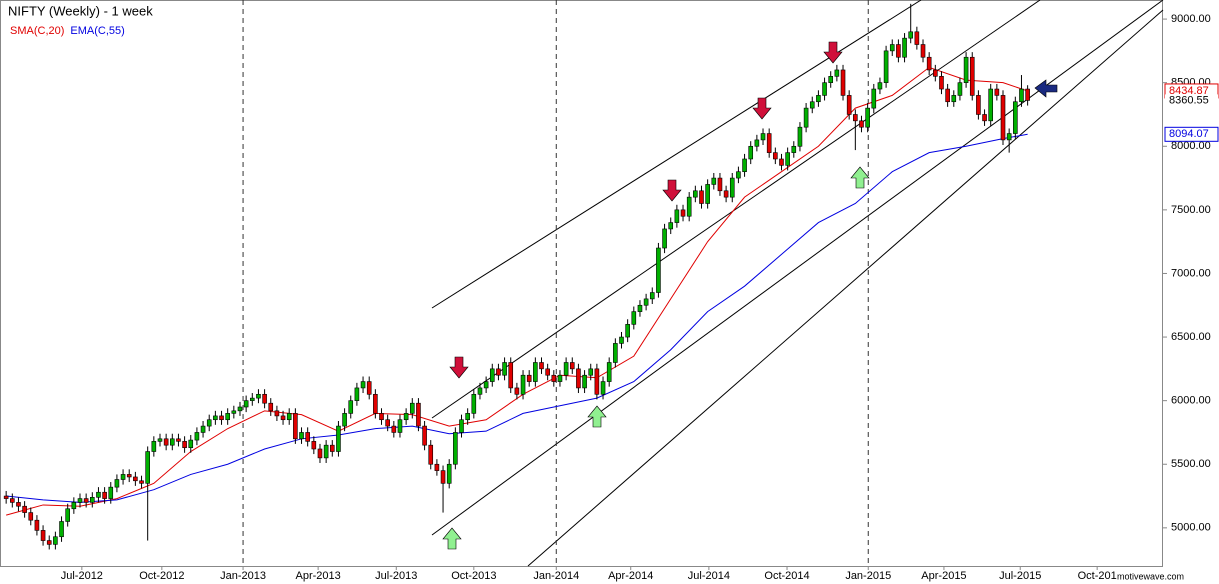 This screenshot has height=584, width=1219. I want to click on y-tick-label: 7000.00, so click(1191, 273).